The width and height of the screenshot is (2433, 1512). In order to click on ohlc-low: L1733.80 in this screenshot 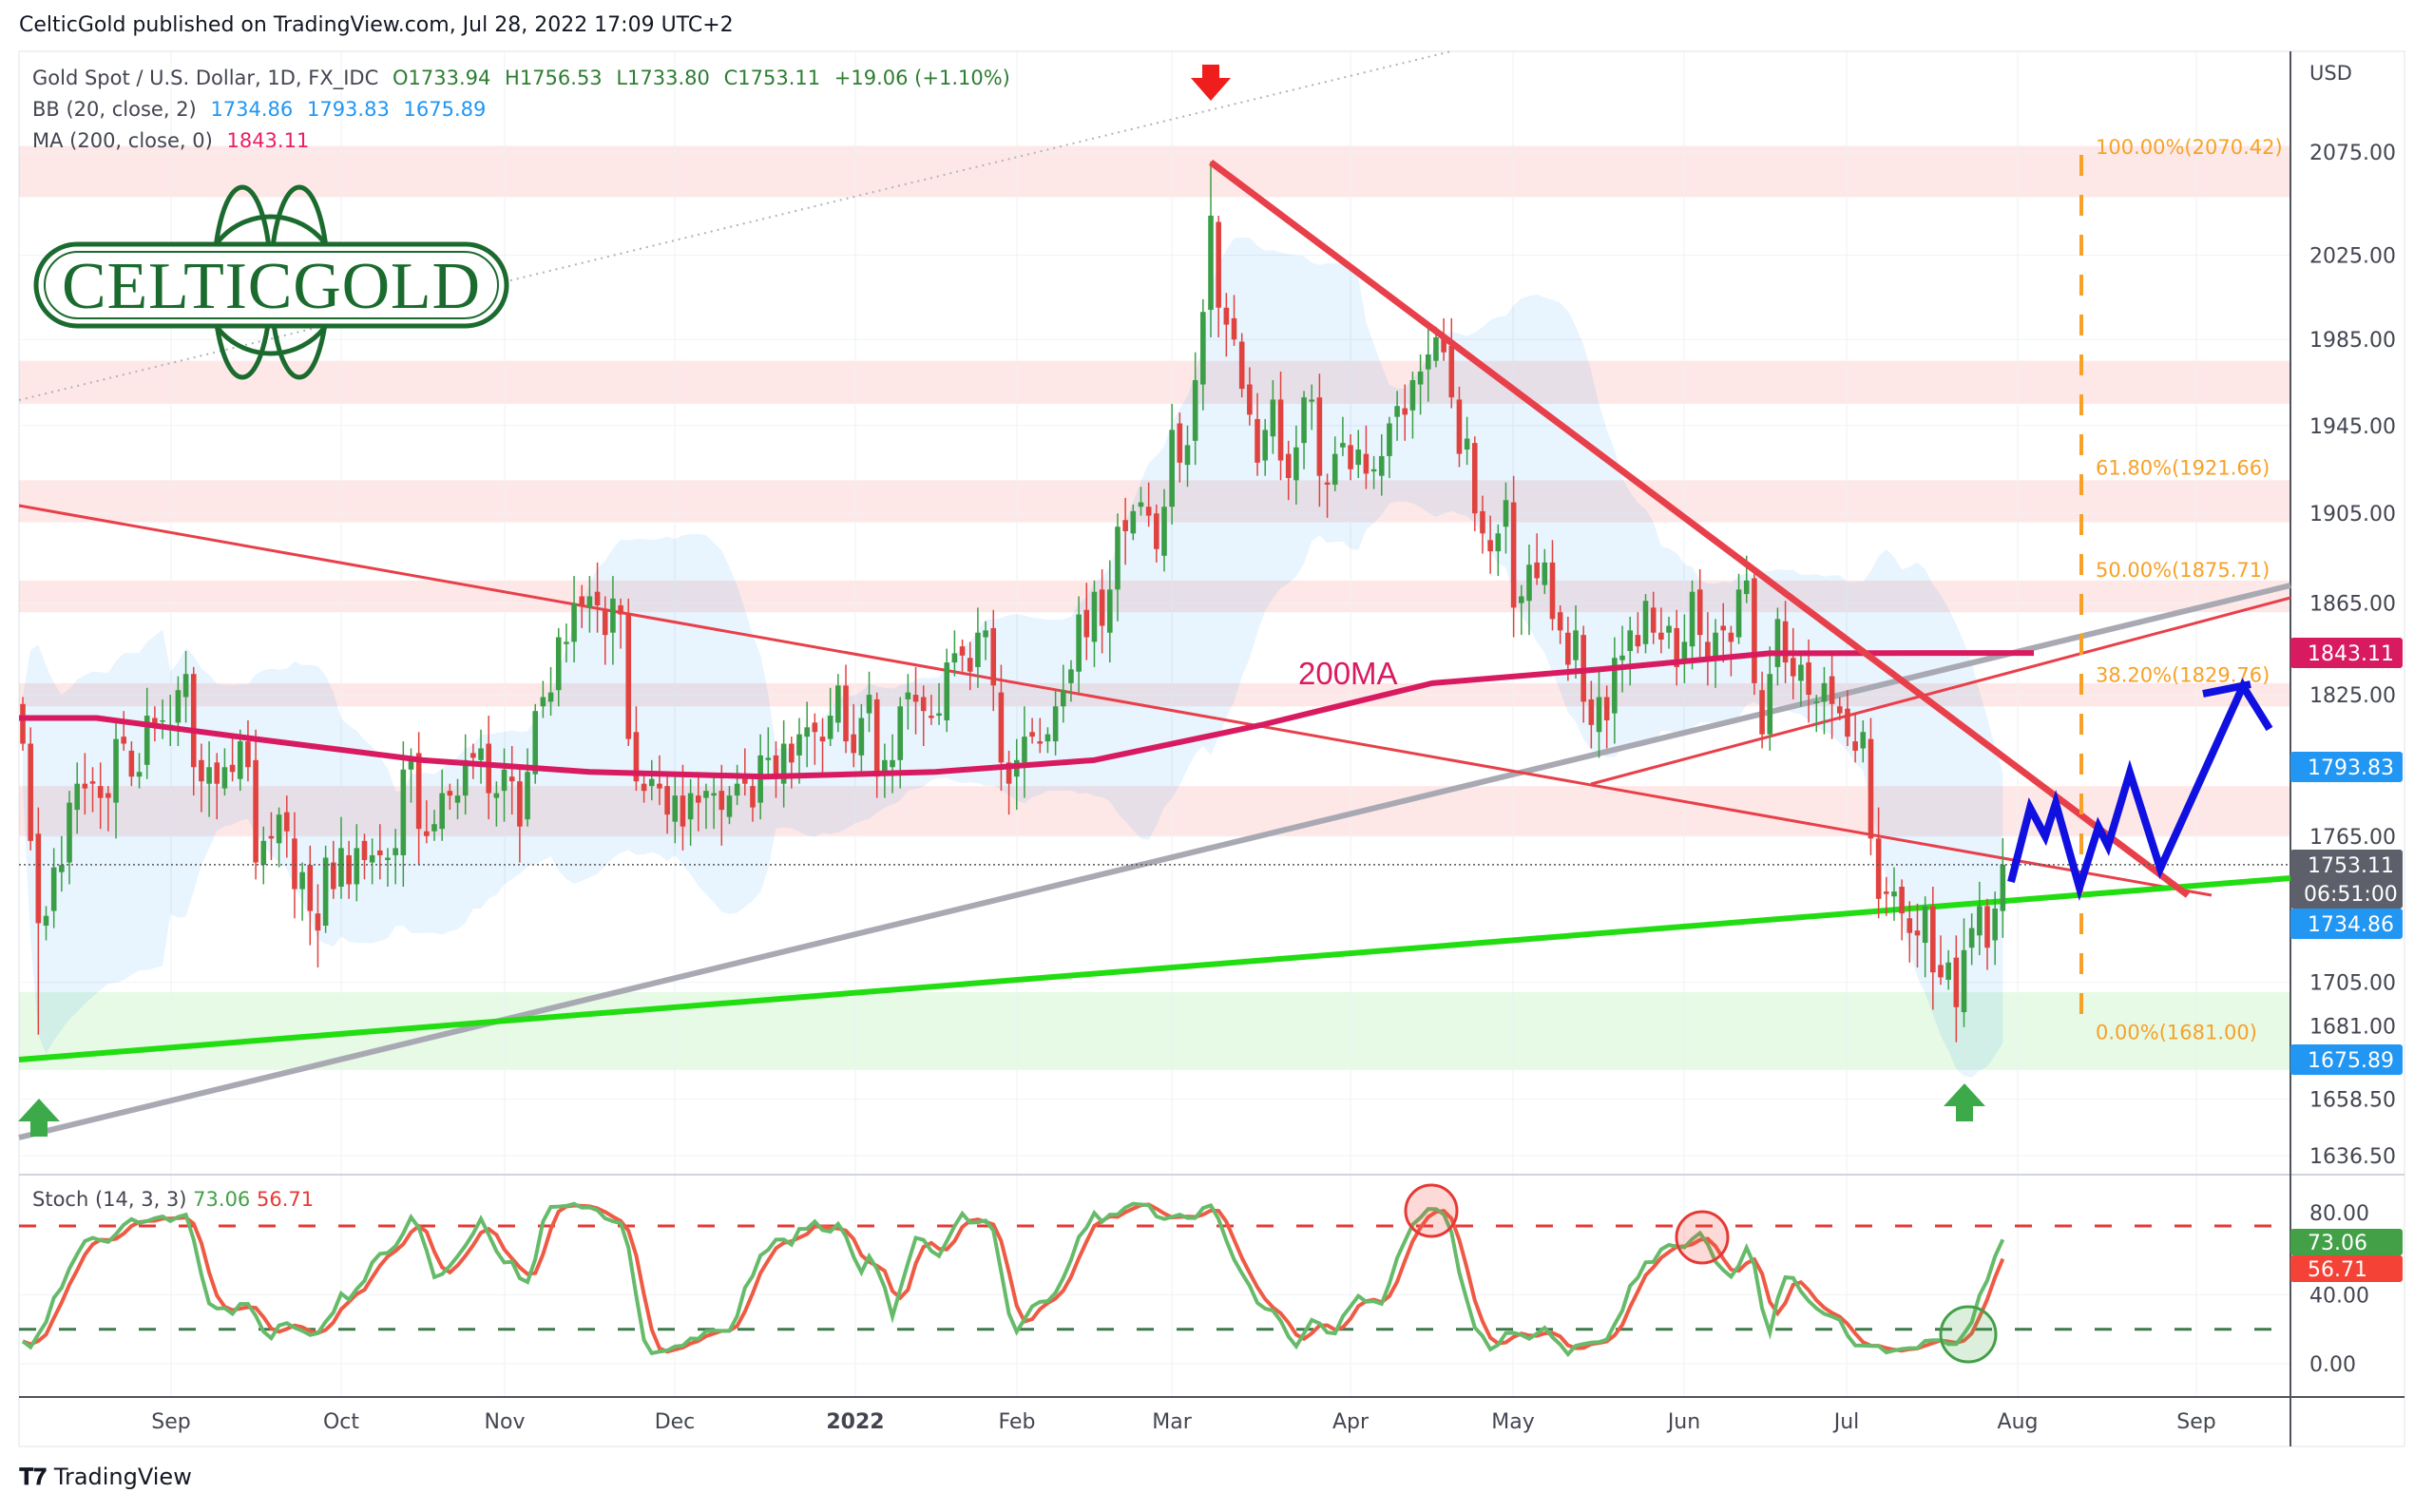, I will do `click(663, 78)`.